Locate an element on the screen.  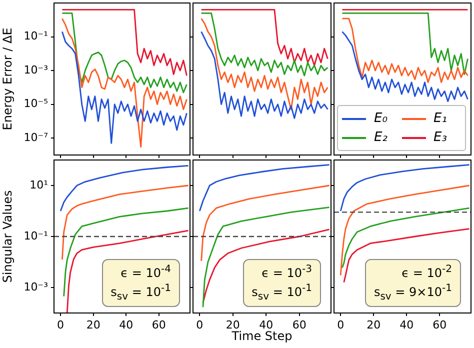
y-axis-title: Energy Error / ΔE is located at coordinates (7, 79).